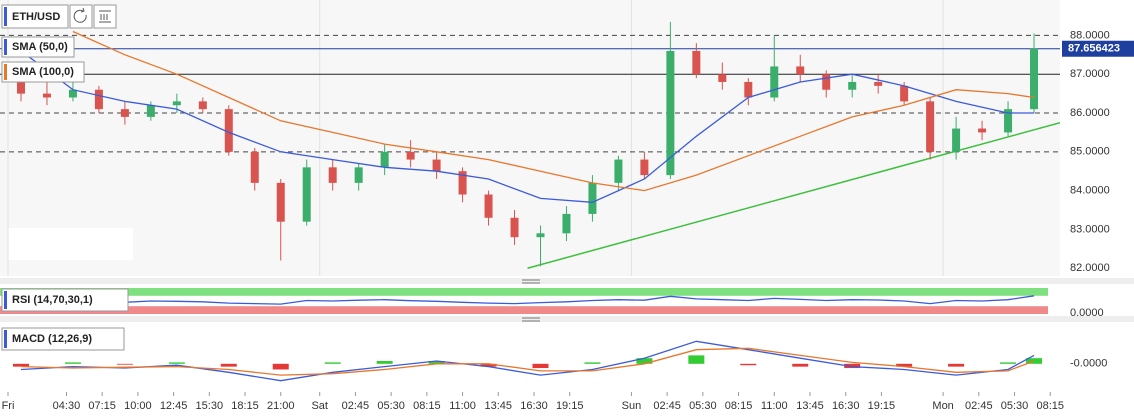  What do you see at coordinates (67, 406) in the screenshot?
I see `x-tick-label: 04:30` at bounding box center [67, 406].